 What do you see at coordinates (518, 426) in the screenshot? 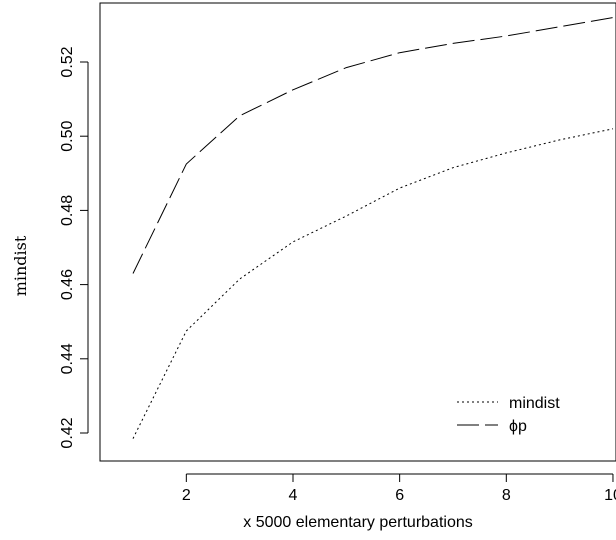
I see `legend-label-phi-p: ϕp` at bounding box center [518, 426].